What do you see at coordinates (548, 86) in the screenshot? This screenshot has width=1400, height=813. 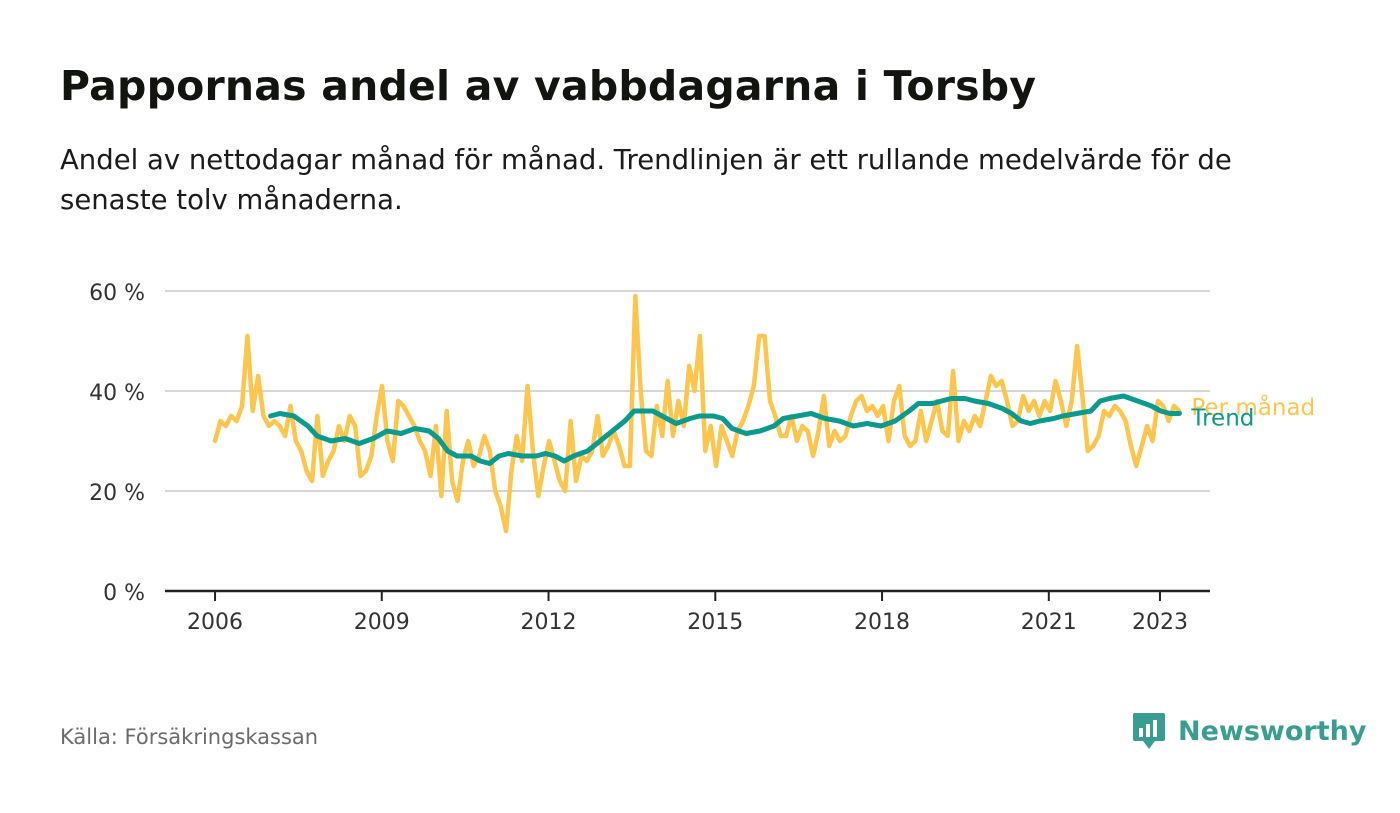 I see `chart-title: Pappornas andel av vabbdagarna i Torsby` at bounding box center [548, 86].